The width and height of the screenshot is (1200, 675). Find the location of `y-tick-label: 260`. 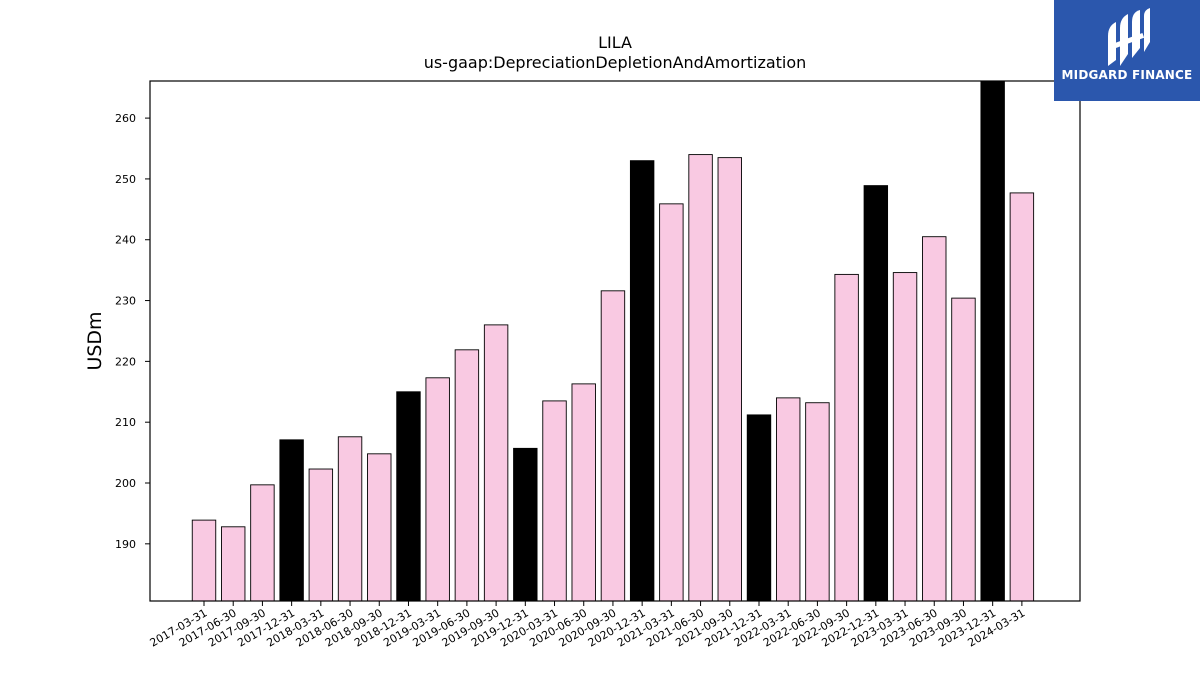

y-tick-label: 260 is located at coordinates (125, 118).